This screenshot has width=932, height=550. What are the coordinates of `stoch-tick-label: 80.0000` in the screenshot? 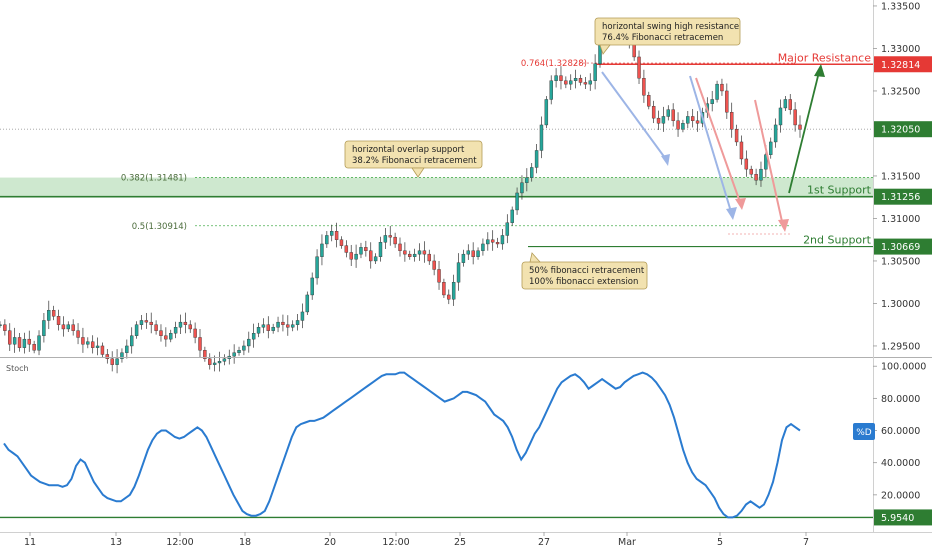 It's located at (900, 399).